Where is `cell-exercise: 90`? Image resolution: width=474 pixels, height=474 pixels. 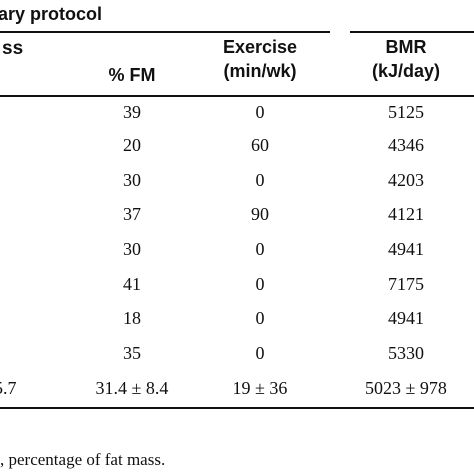
cell-exercise: 90 is located at coordinates (260, 214).